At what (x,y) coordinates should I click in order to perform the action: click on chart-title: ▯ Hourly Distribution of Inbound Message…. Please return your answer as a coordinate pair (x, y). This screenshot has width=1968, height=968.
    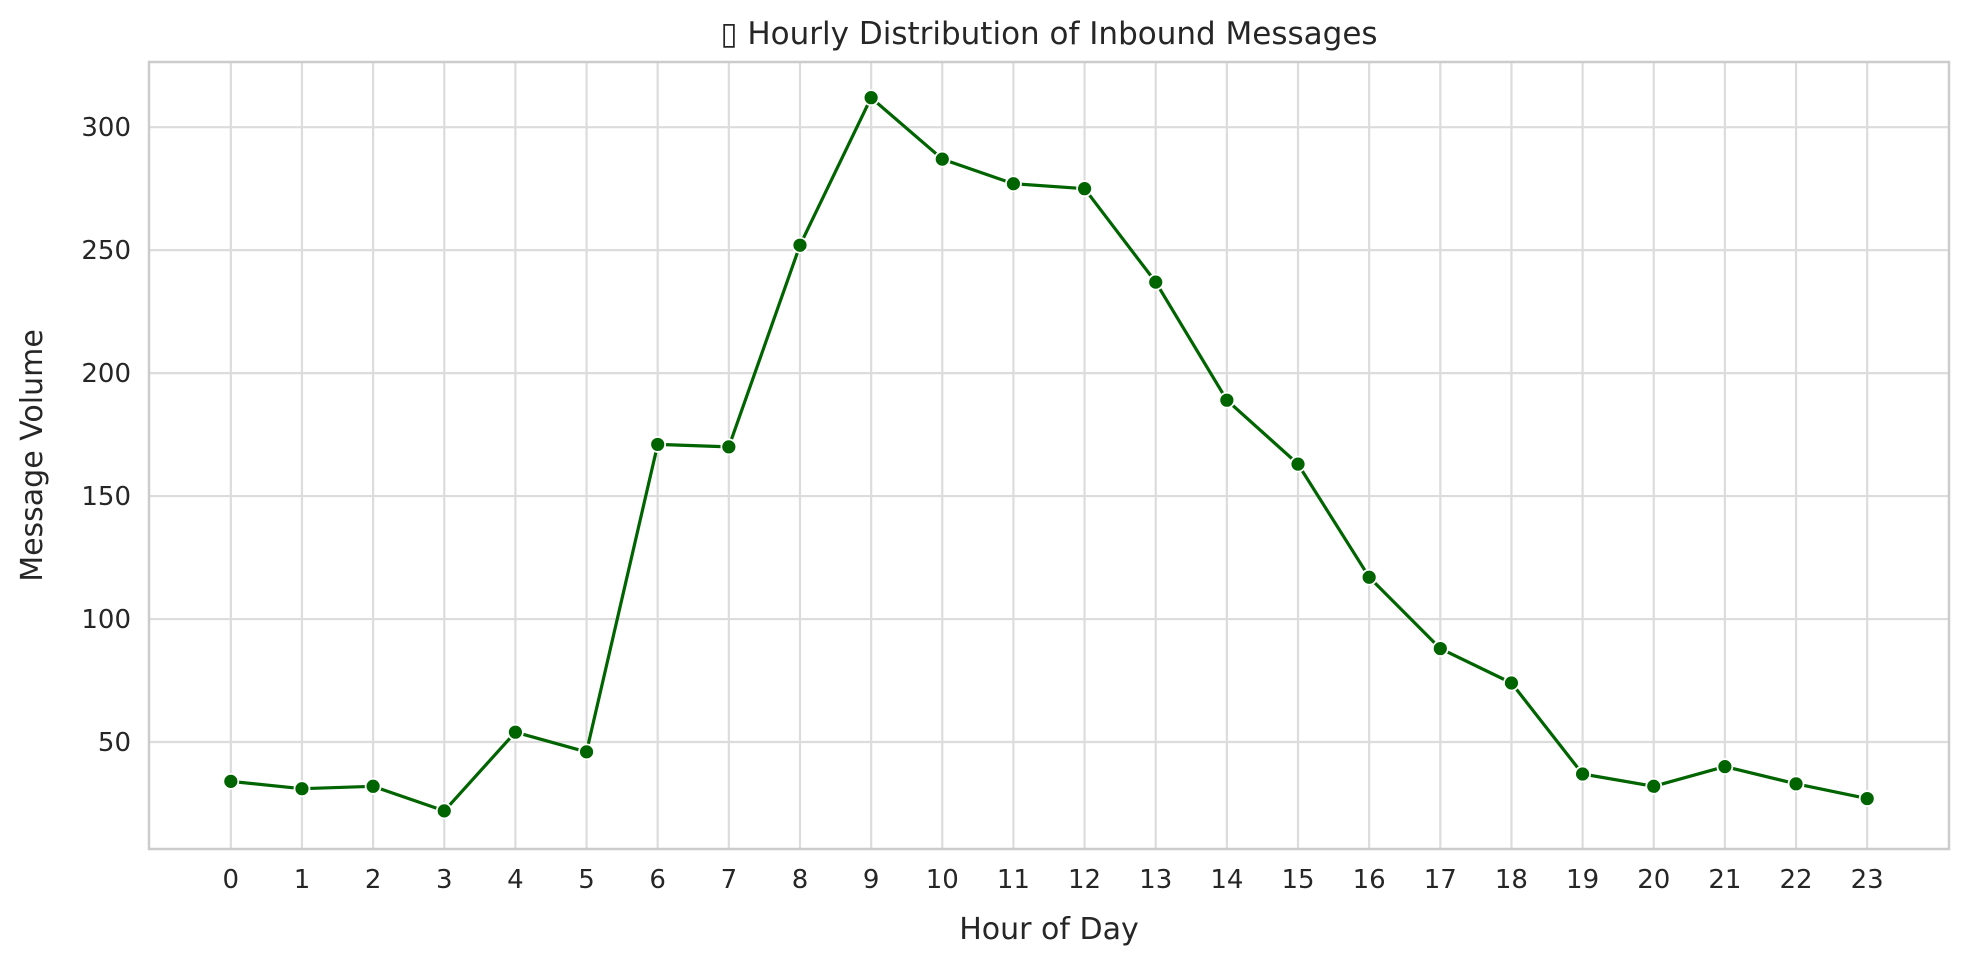
    Looking at the image, I should click on (1048, 34).